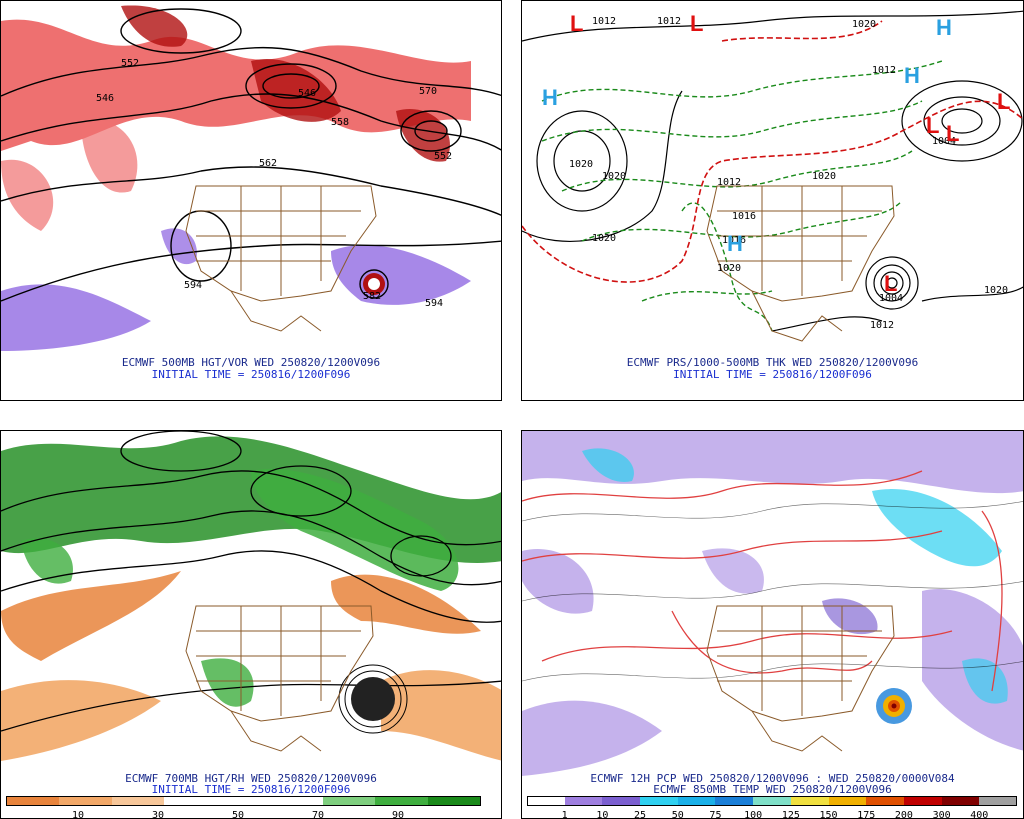  What do you see at coordinates (772, 789) in the screenshot?
I see `panel-caption-secondary: ECMWF 850MB TEMP WED 250820/1200V096` at bounding box center [772, 789].